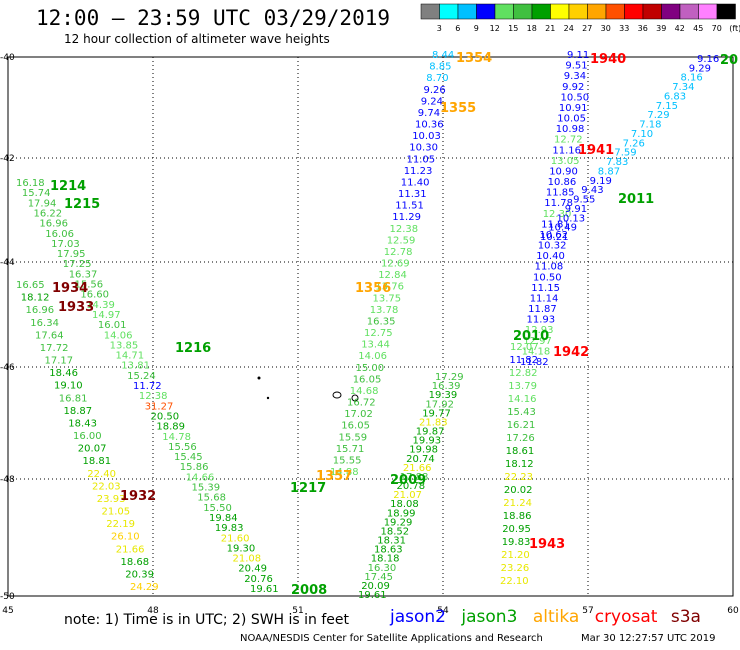 Image resolution: width=740 pixels, height=650 pixels. I want to click on wave-height-value: 13.05, so click(565, 161).